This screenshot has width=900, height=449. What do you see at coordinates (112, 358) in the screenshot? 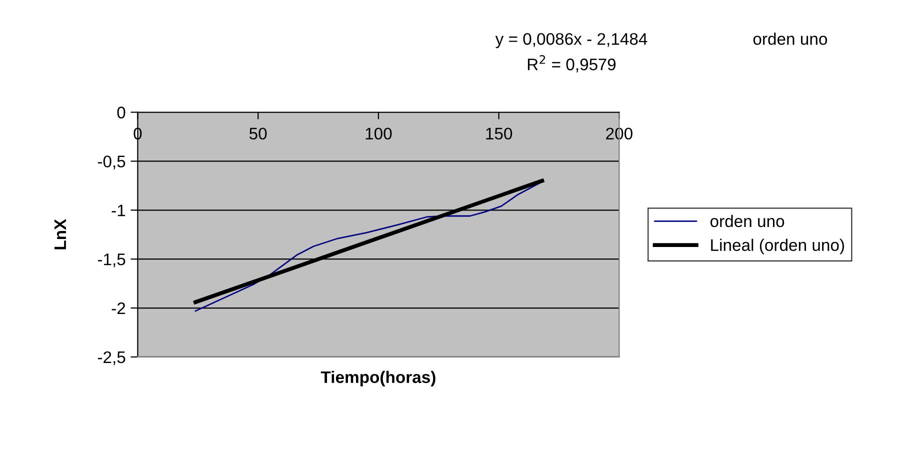
I see `y-tick-label: -2,5` at bounding box center [112, 358].